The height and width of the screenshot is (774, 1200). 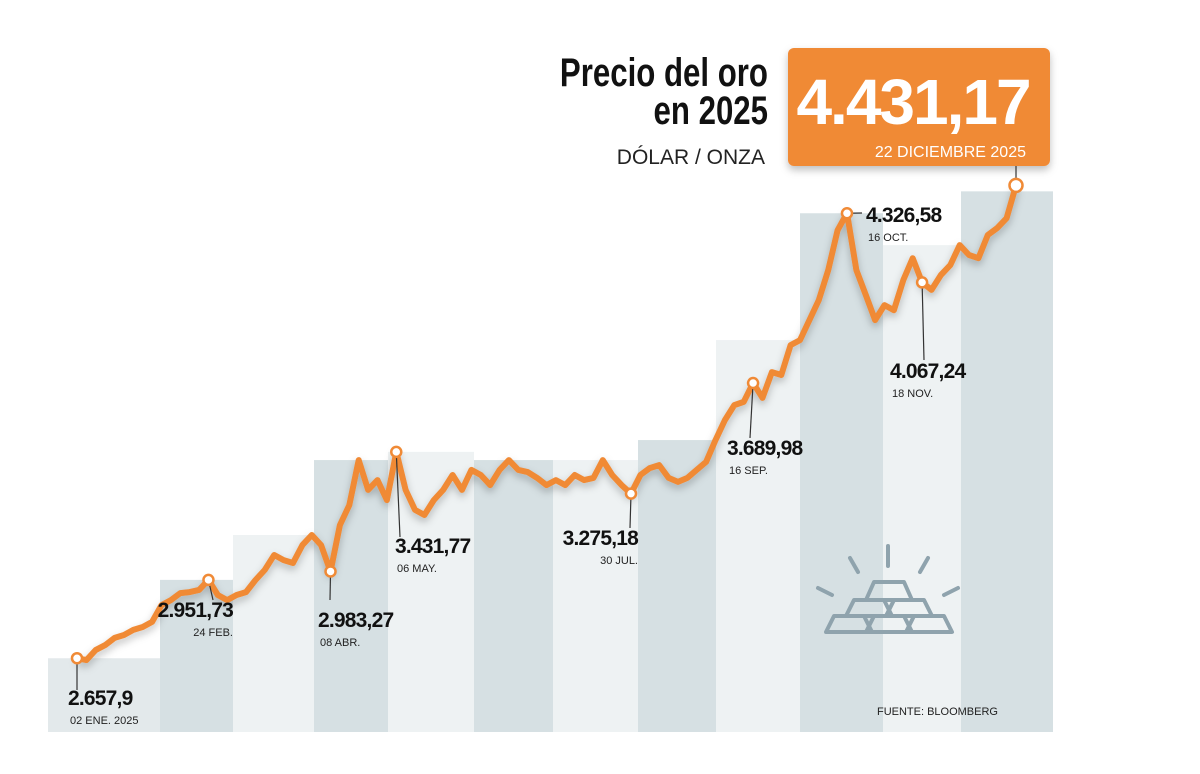 I want to click on highlight-box, so click(x=919, y=107).